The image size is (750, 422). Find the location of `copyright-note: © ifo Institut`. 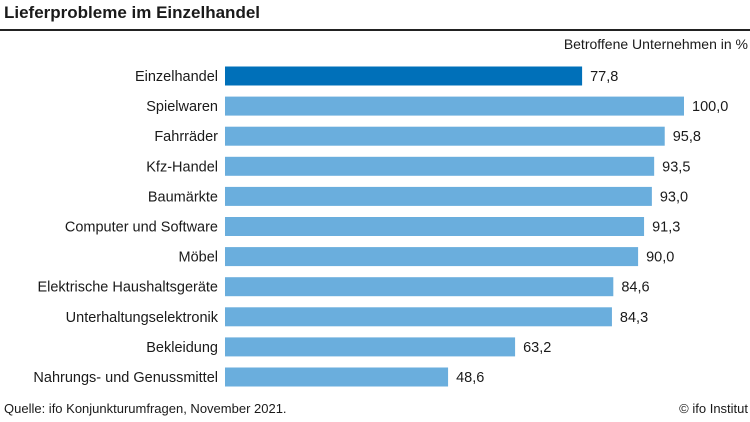

copyright-note: © ifo Institut is located at coordinates (713, 408).